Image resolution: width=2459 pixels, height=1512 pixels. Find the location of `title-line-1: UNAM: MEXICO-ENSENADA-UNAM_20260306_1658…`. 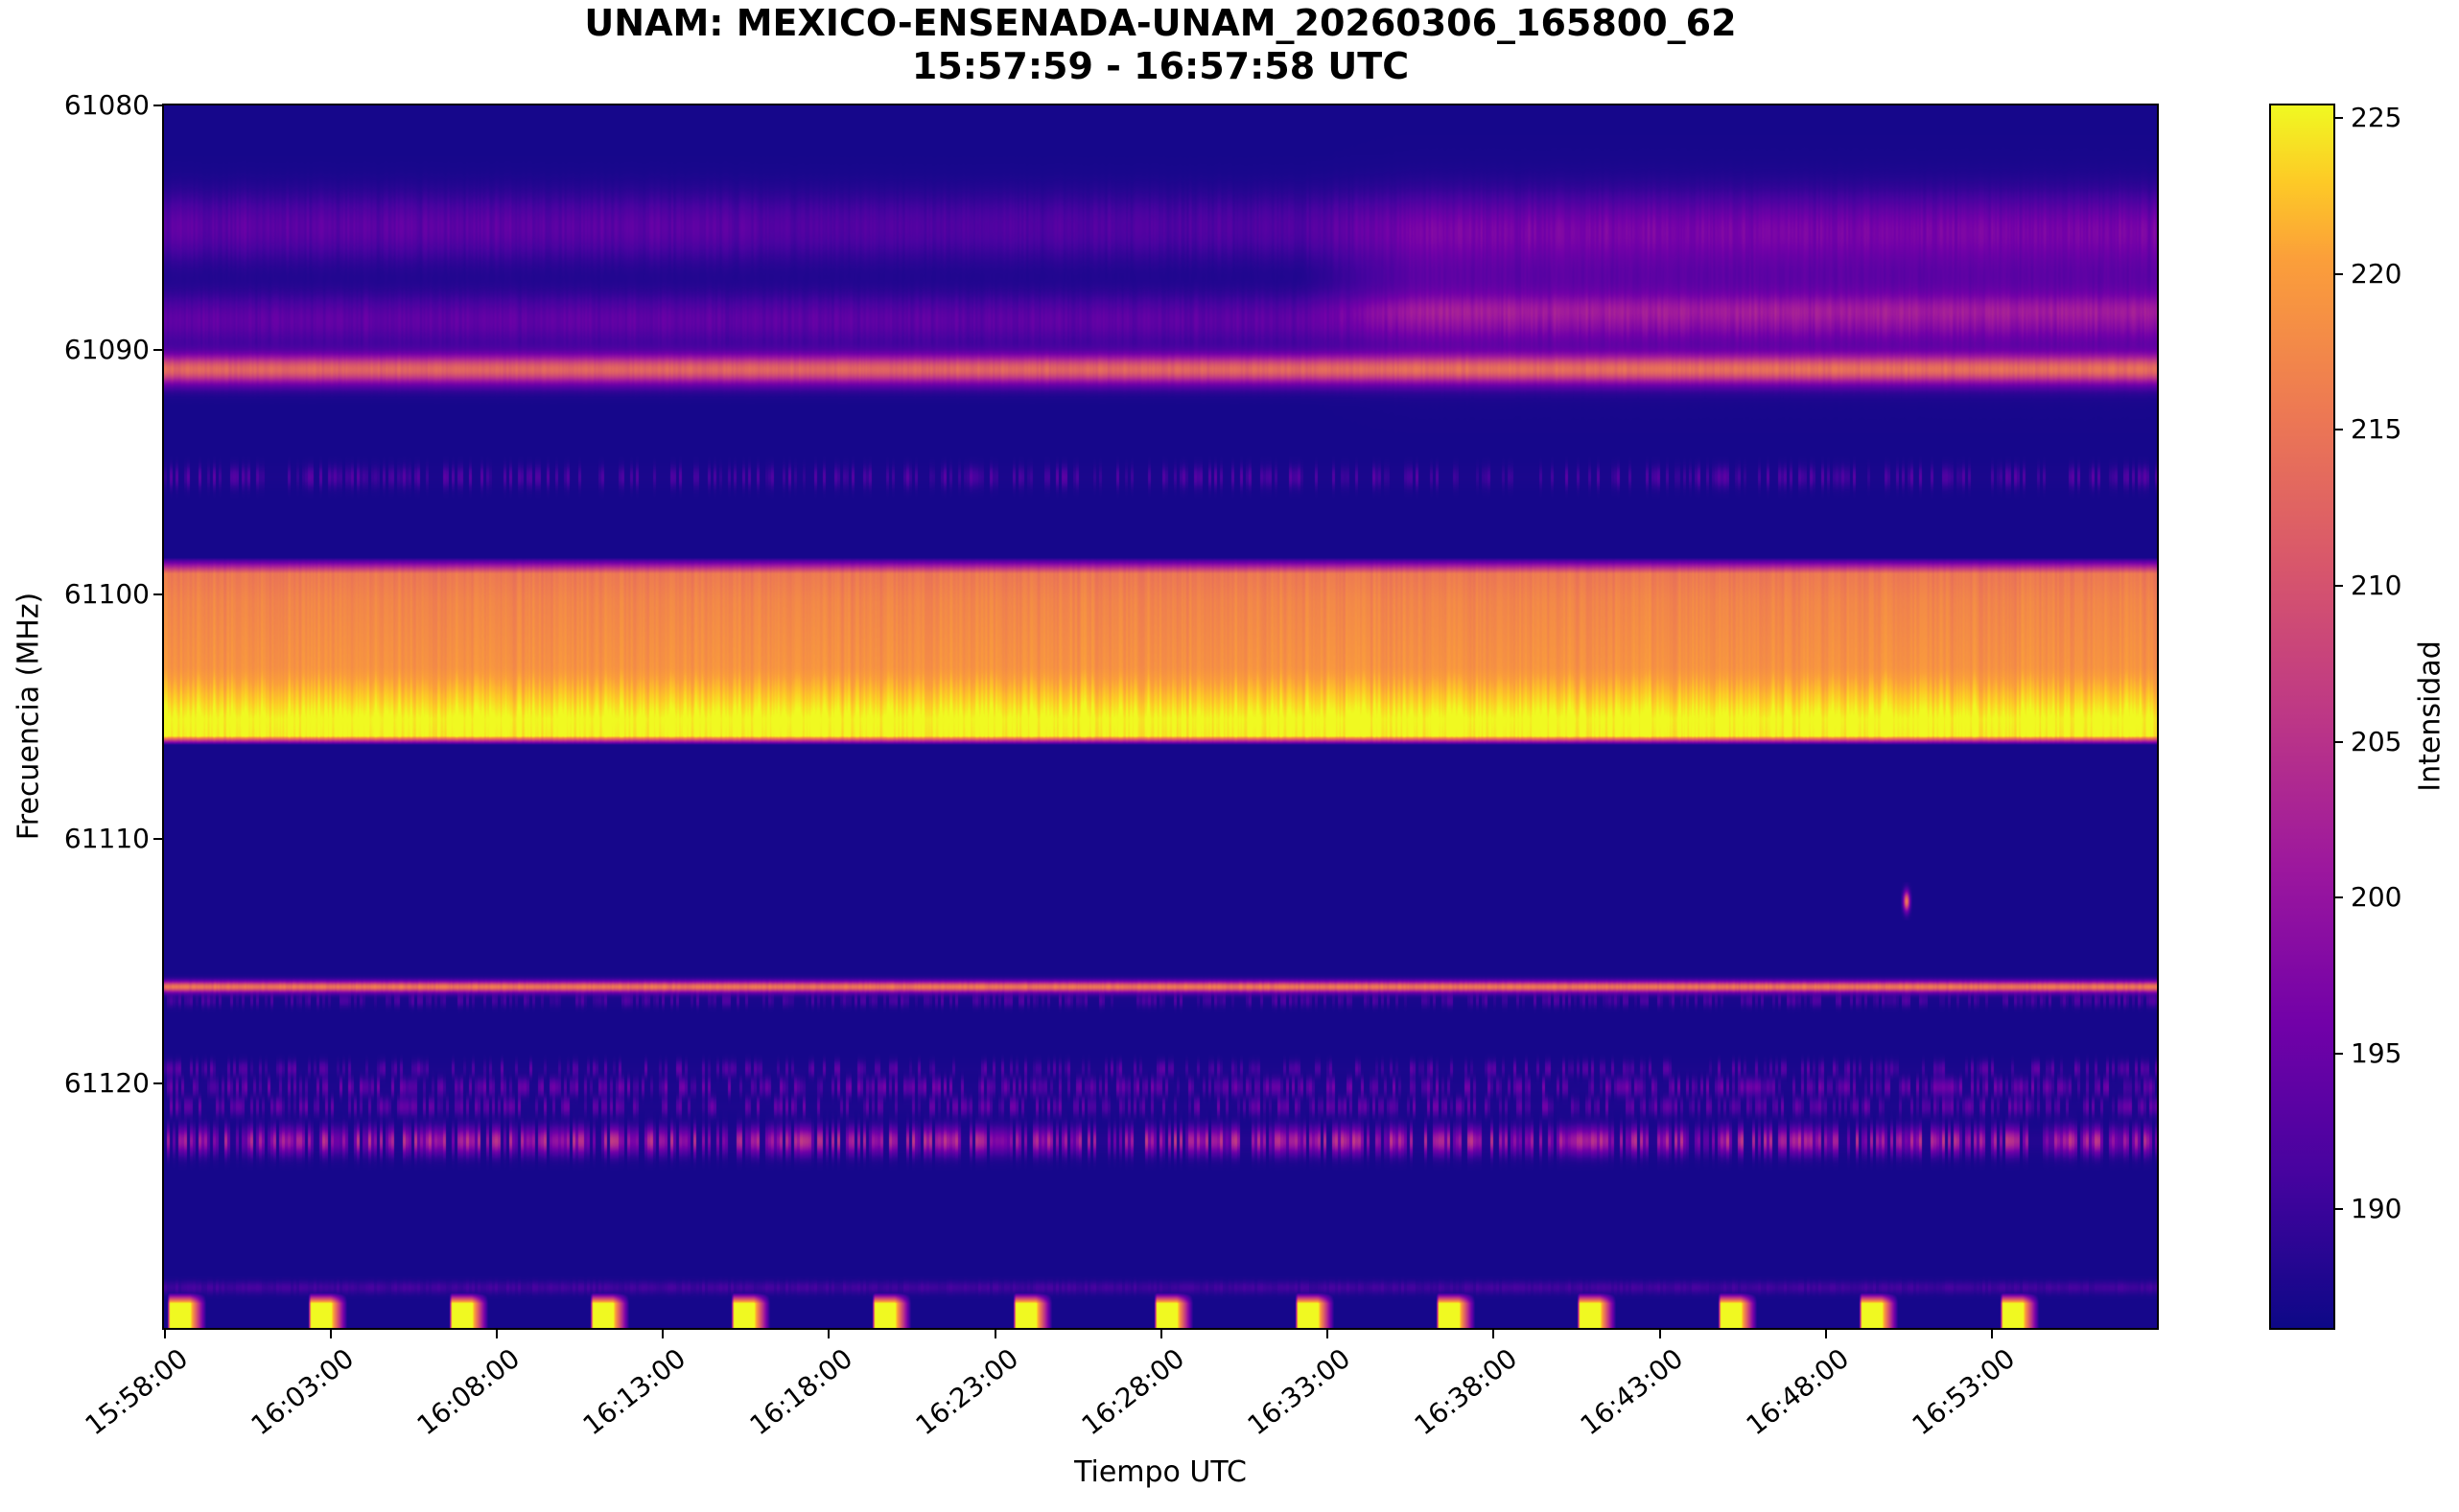

title-line-1: UNAM: MEXICO-ENSENADA-UNAM_20260306_1658… is located at coordinates (1160, 23).